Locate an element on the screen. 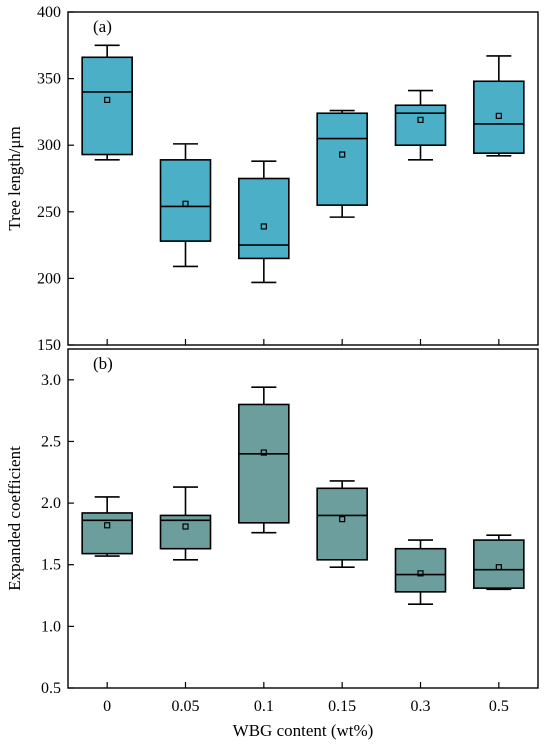 The width and height of the screenshot is (550, 744). y-axis-title: Tree length/μm is located at coordinates (14, 178).